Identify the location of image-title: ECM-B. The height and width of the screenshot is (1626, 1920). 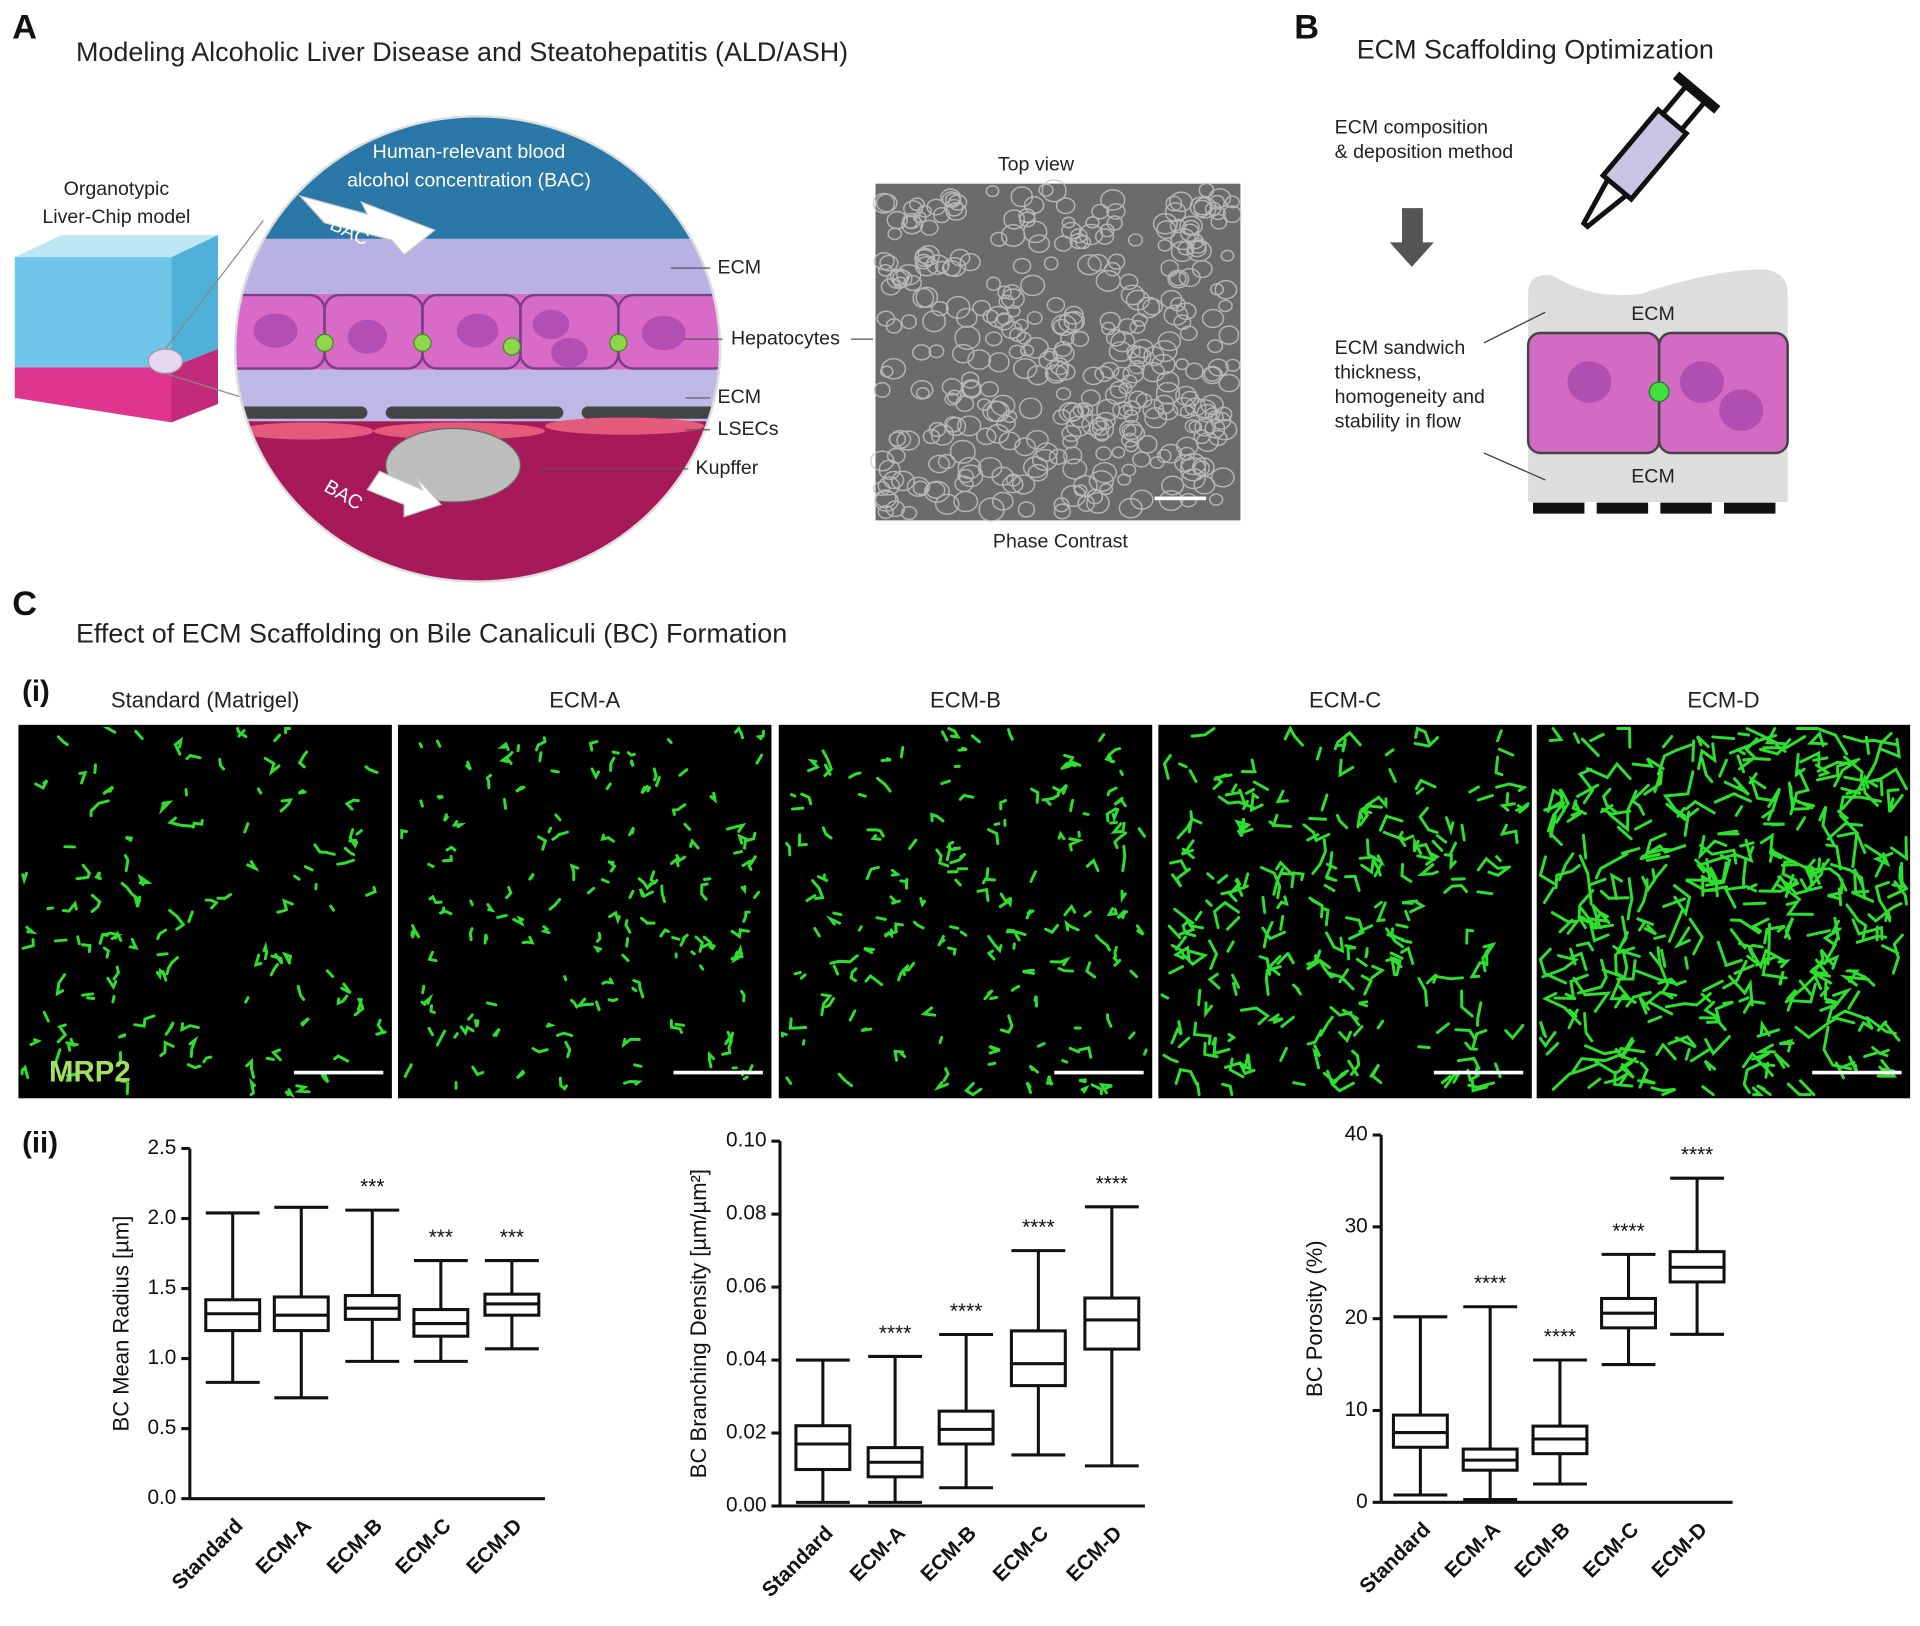
(965, 699).